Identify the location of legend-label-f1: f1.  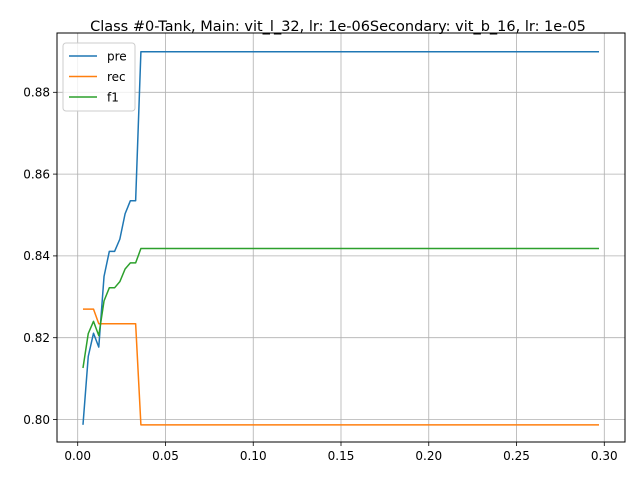
(113, 97).